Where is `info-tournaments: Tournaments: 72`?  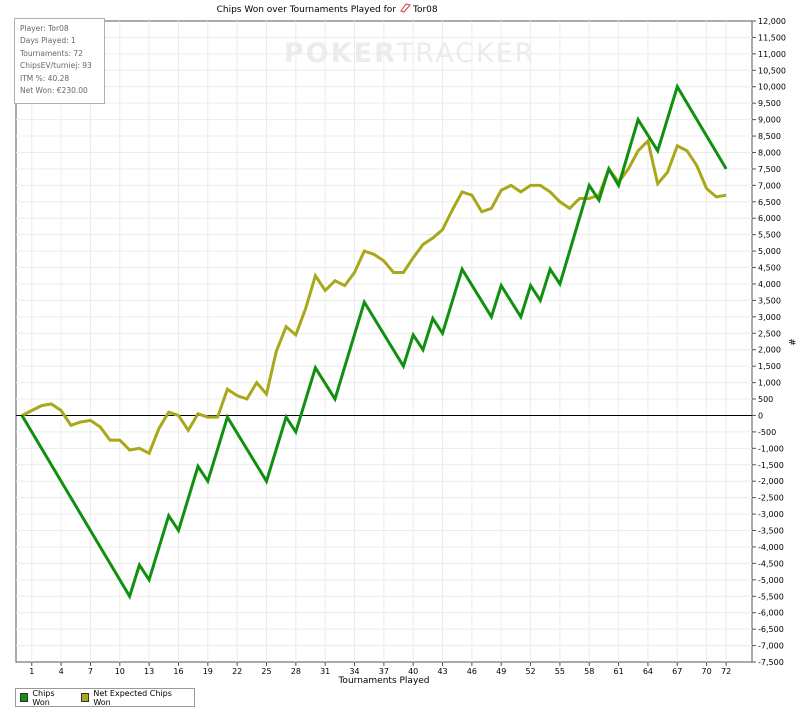
info-tournaments: Tournaments: 72 is located at coordinates (51, 53).